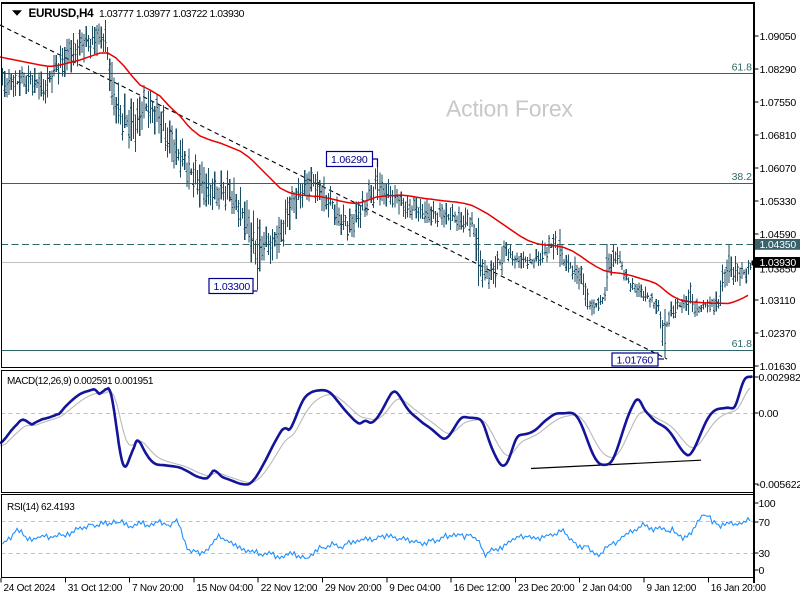 The width and height of the screenshot is (800, 600). Describe the element at coordinates (672, 588) in the screenshot. I see `svg-text: 9 Jan 12:00` at that location.